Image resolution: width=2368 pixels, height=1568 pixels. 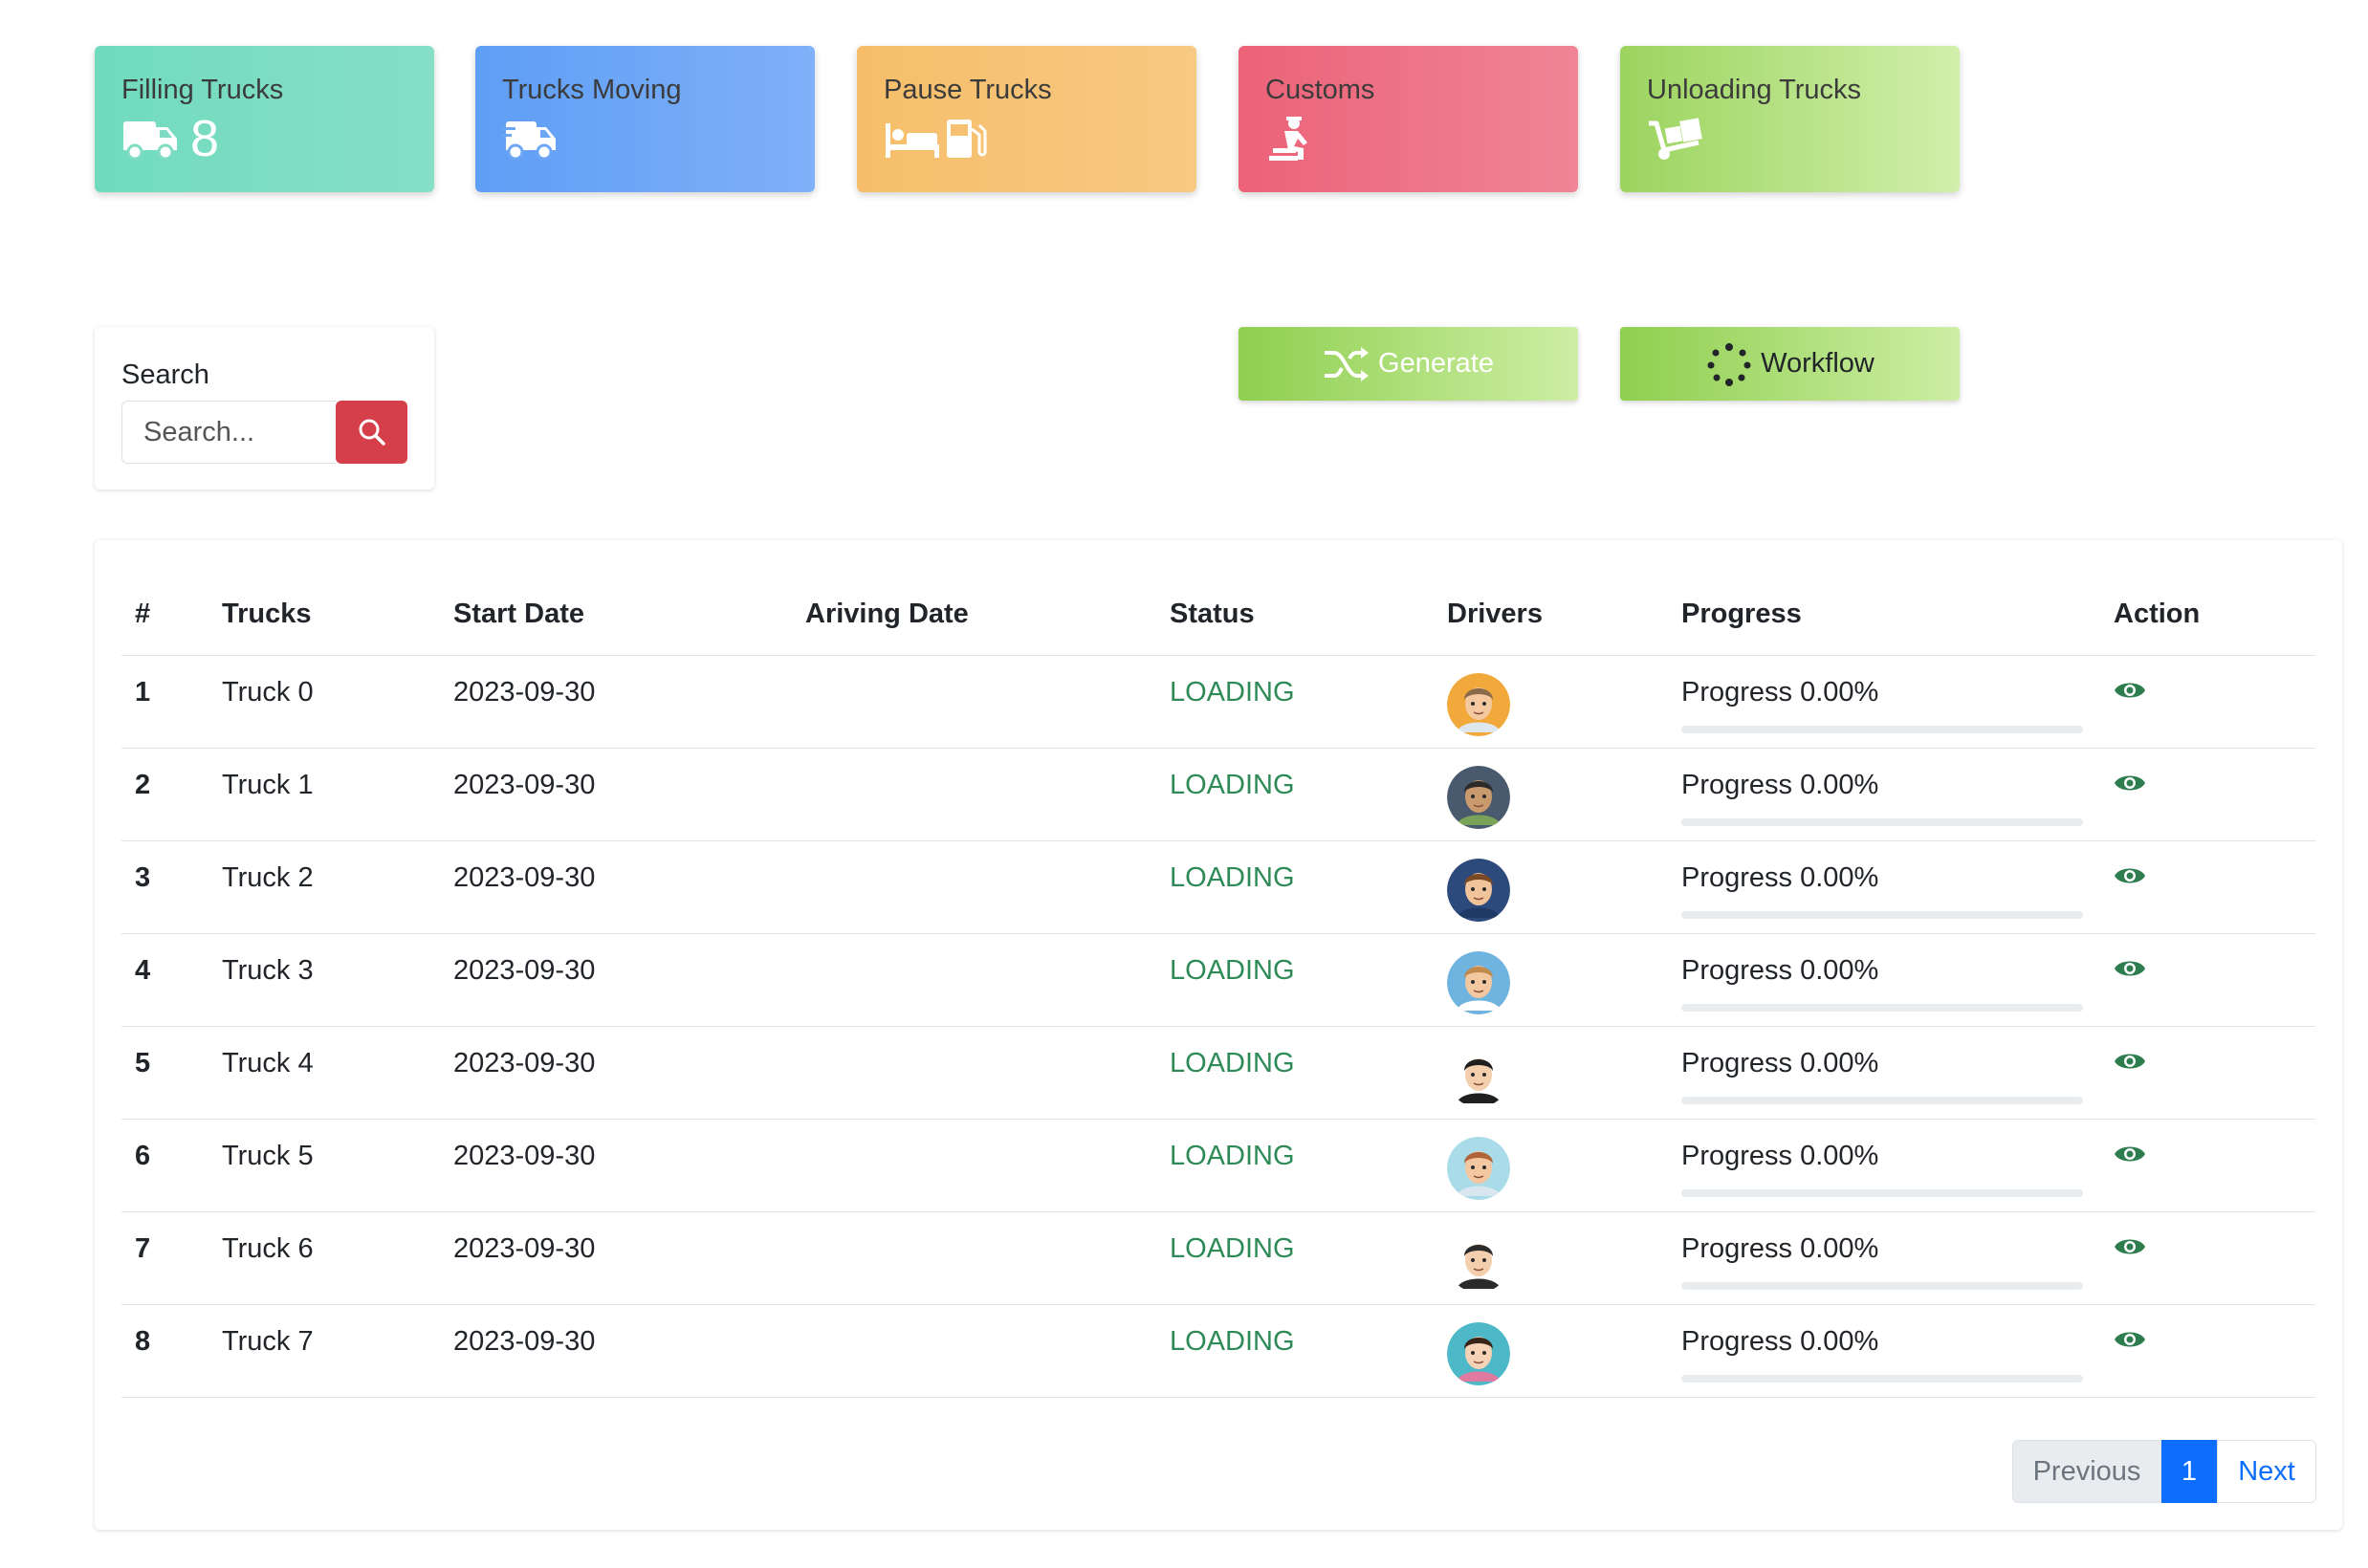 I want to click on card-customs: Customs, so click(x=1408, y=119).